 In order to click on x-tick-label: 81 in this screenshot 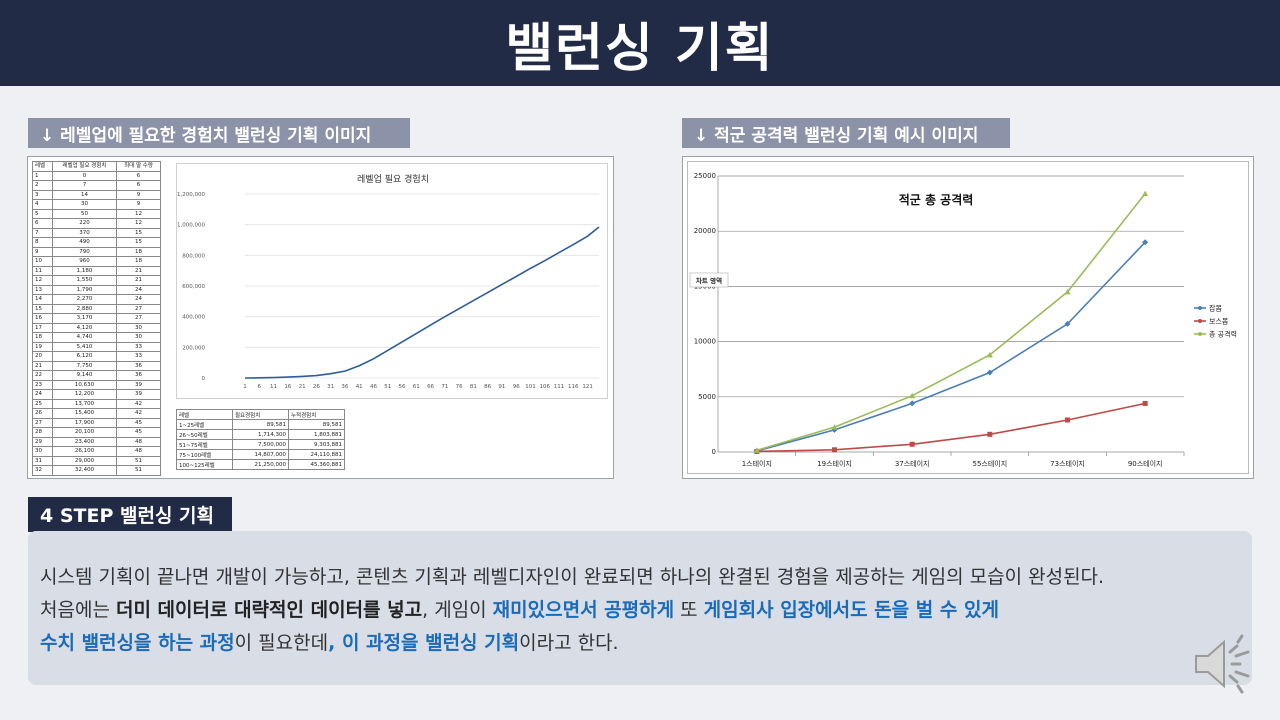, I will do `click(473, 387)`.